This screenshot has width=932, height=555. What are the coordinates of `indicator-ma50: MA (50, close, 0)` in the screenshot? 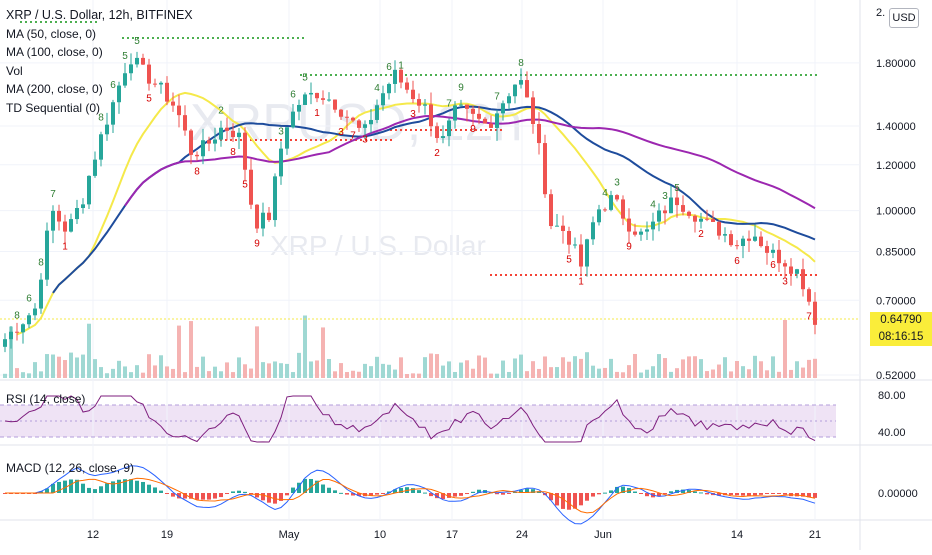 It's located at (51, 33).